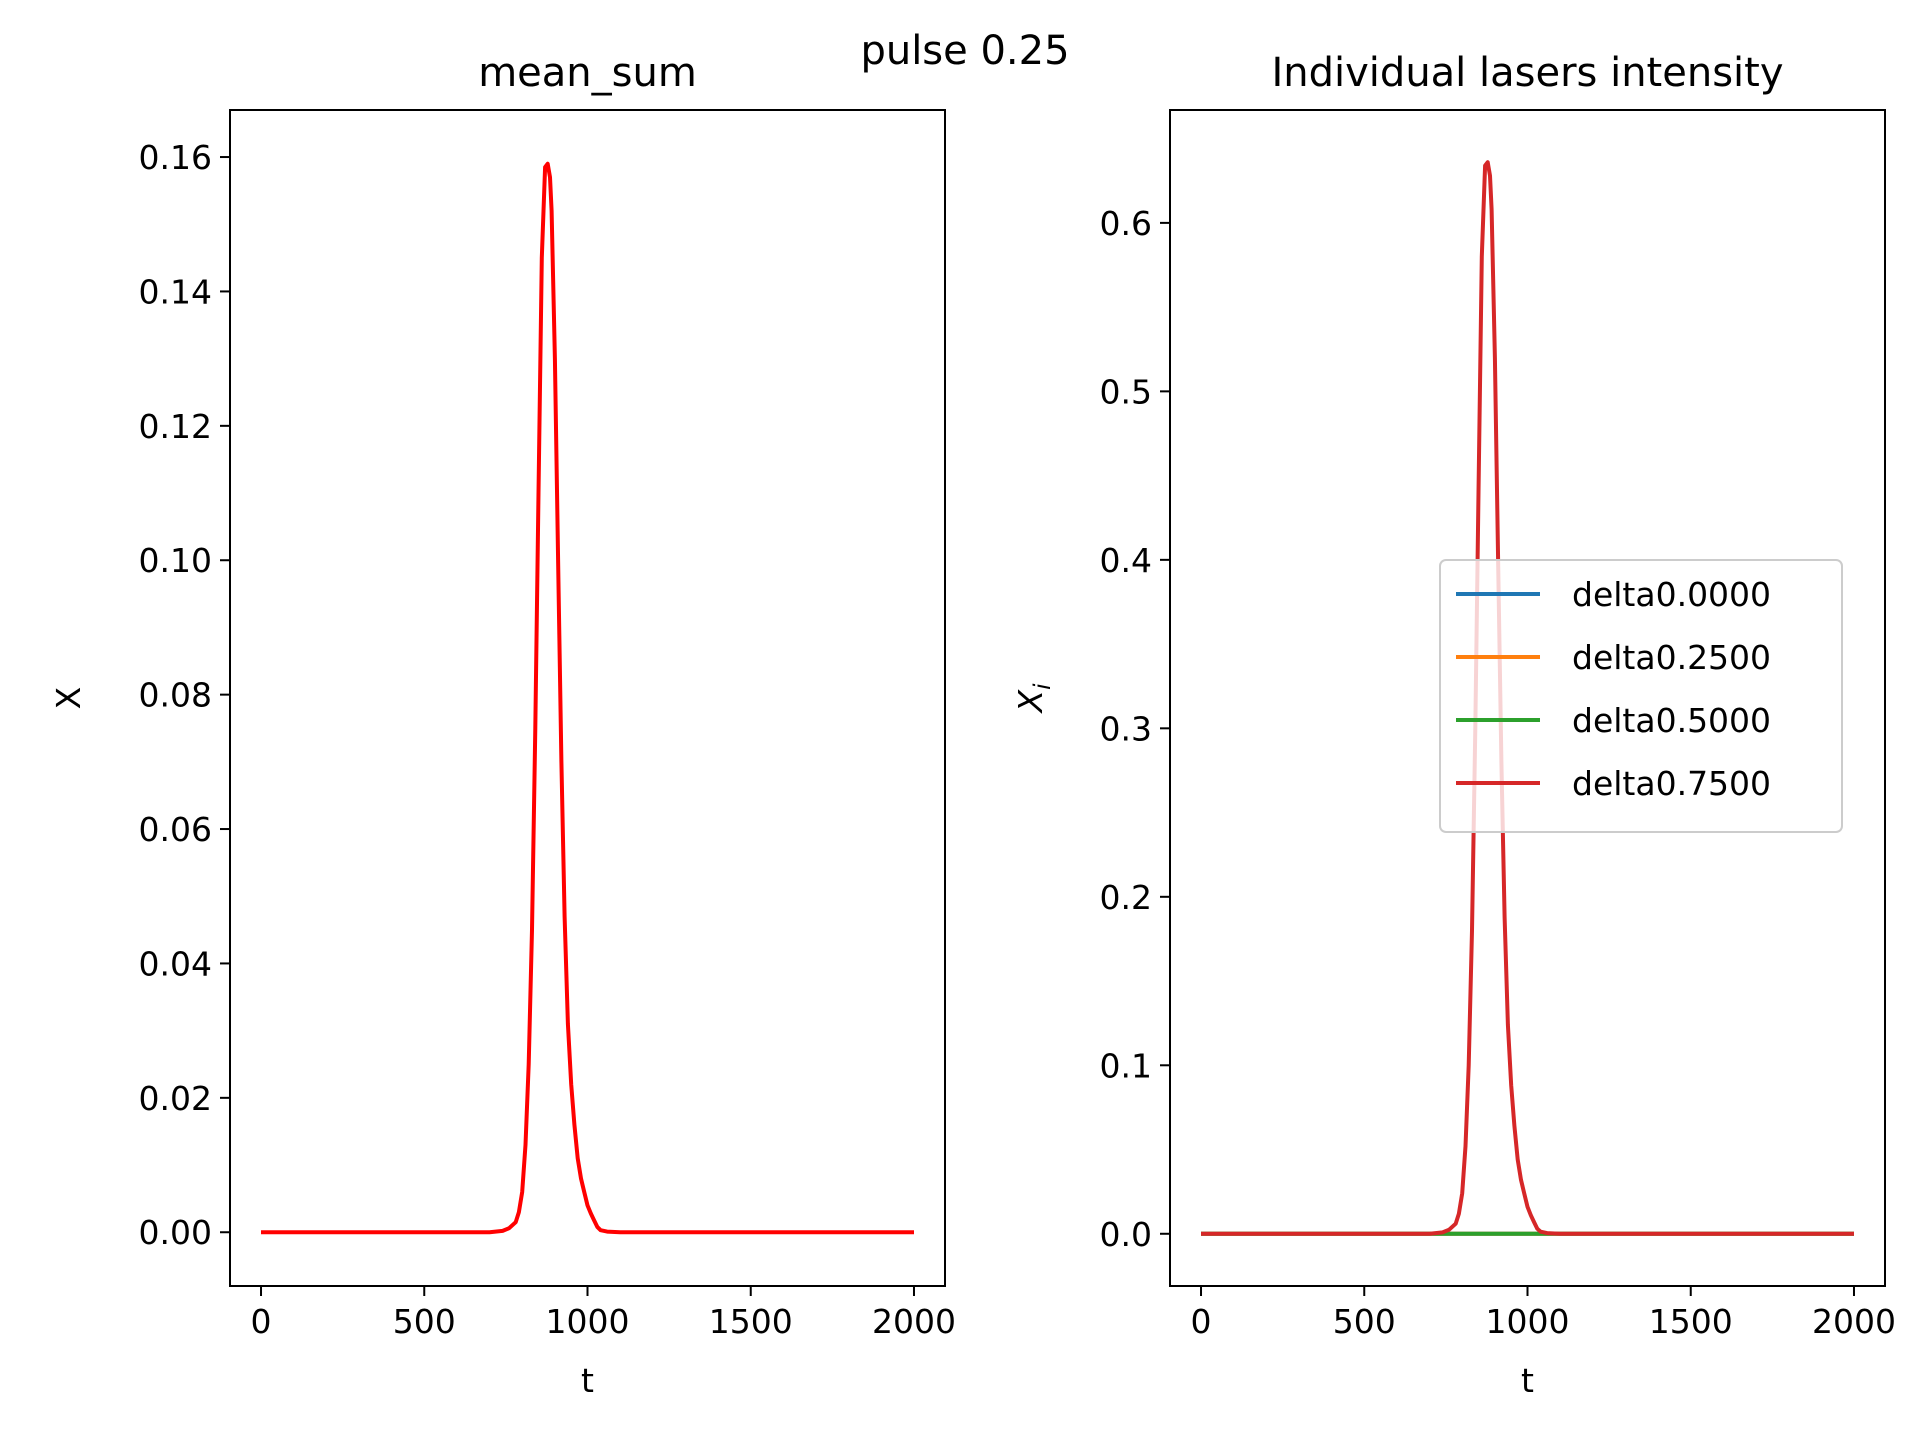 The width and height of the screenshot is (1920, 1440). Describe the element at coordinates (175, 426) in the screenshot. I see `y-tick-label: 0.12` at that location.